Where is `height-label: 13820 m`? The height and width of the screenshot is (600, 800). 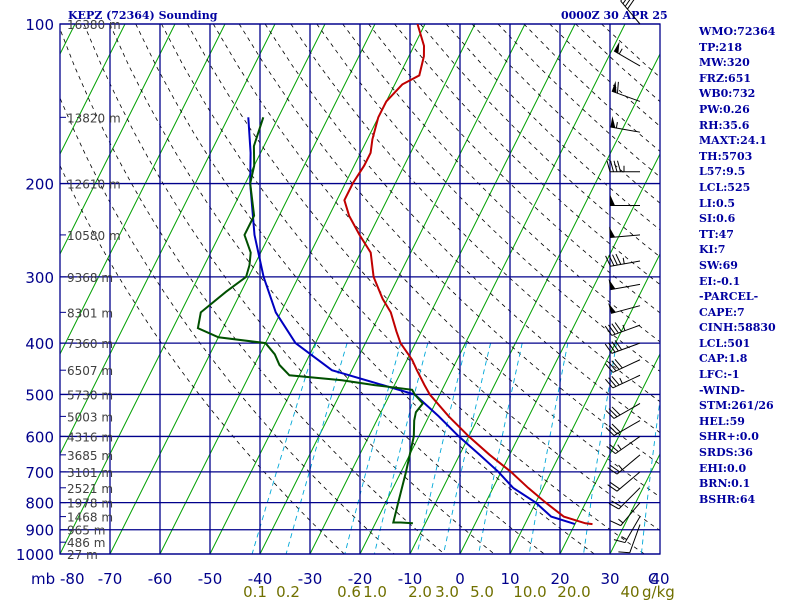
height-label: 13820 m is located at coordinates (94, 118).